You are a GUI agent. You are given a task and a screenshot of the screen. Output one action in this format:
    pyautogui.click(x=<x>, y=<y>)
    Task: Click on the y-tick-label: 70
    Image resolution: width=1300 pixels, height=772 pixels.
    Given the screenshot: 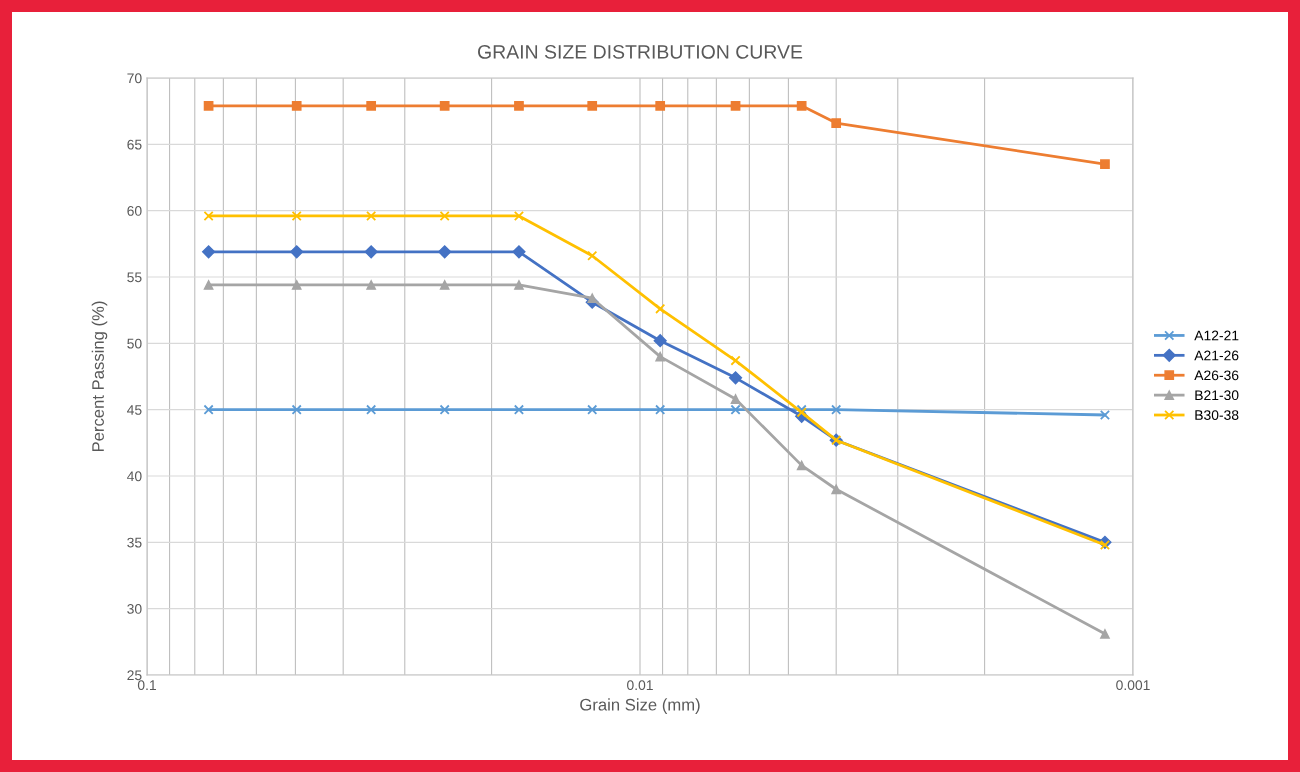 What is the action you would take?
    pyautogui.click(x=134, y=78)
    